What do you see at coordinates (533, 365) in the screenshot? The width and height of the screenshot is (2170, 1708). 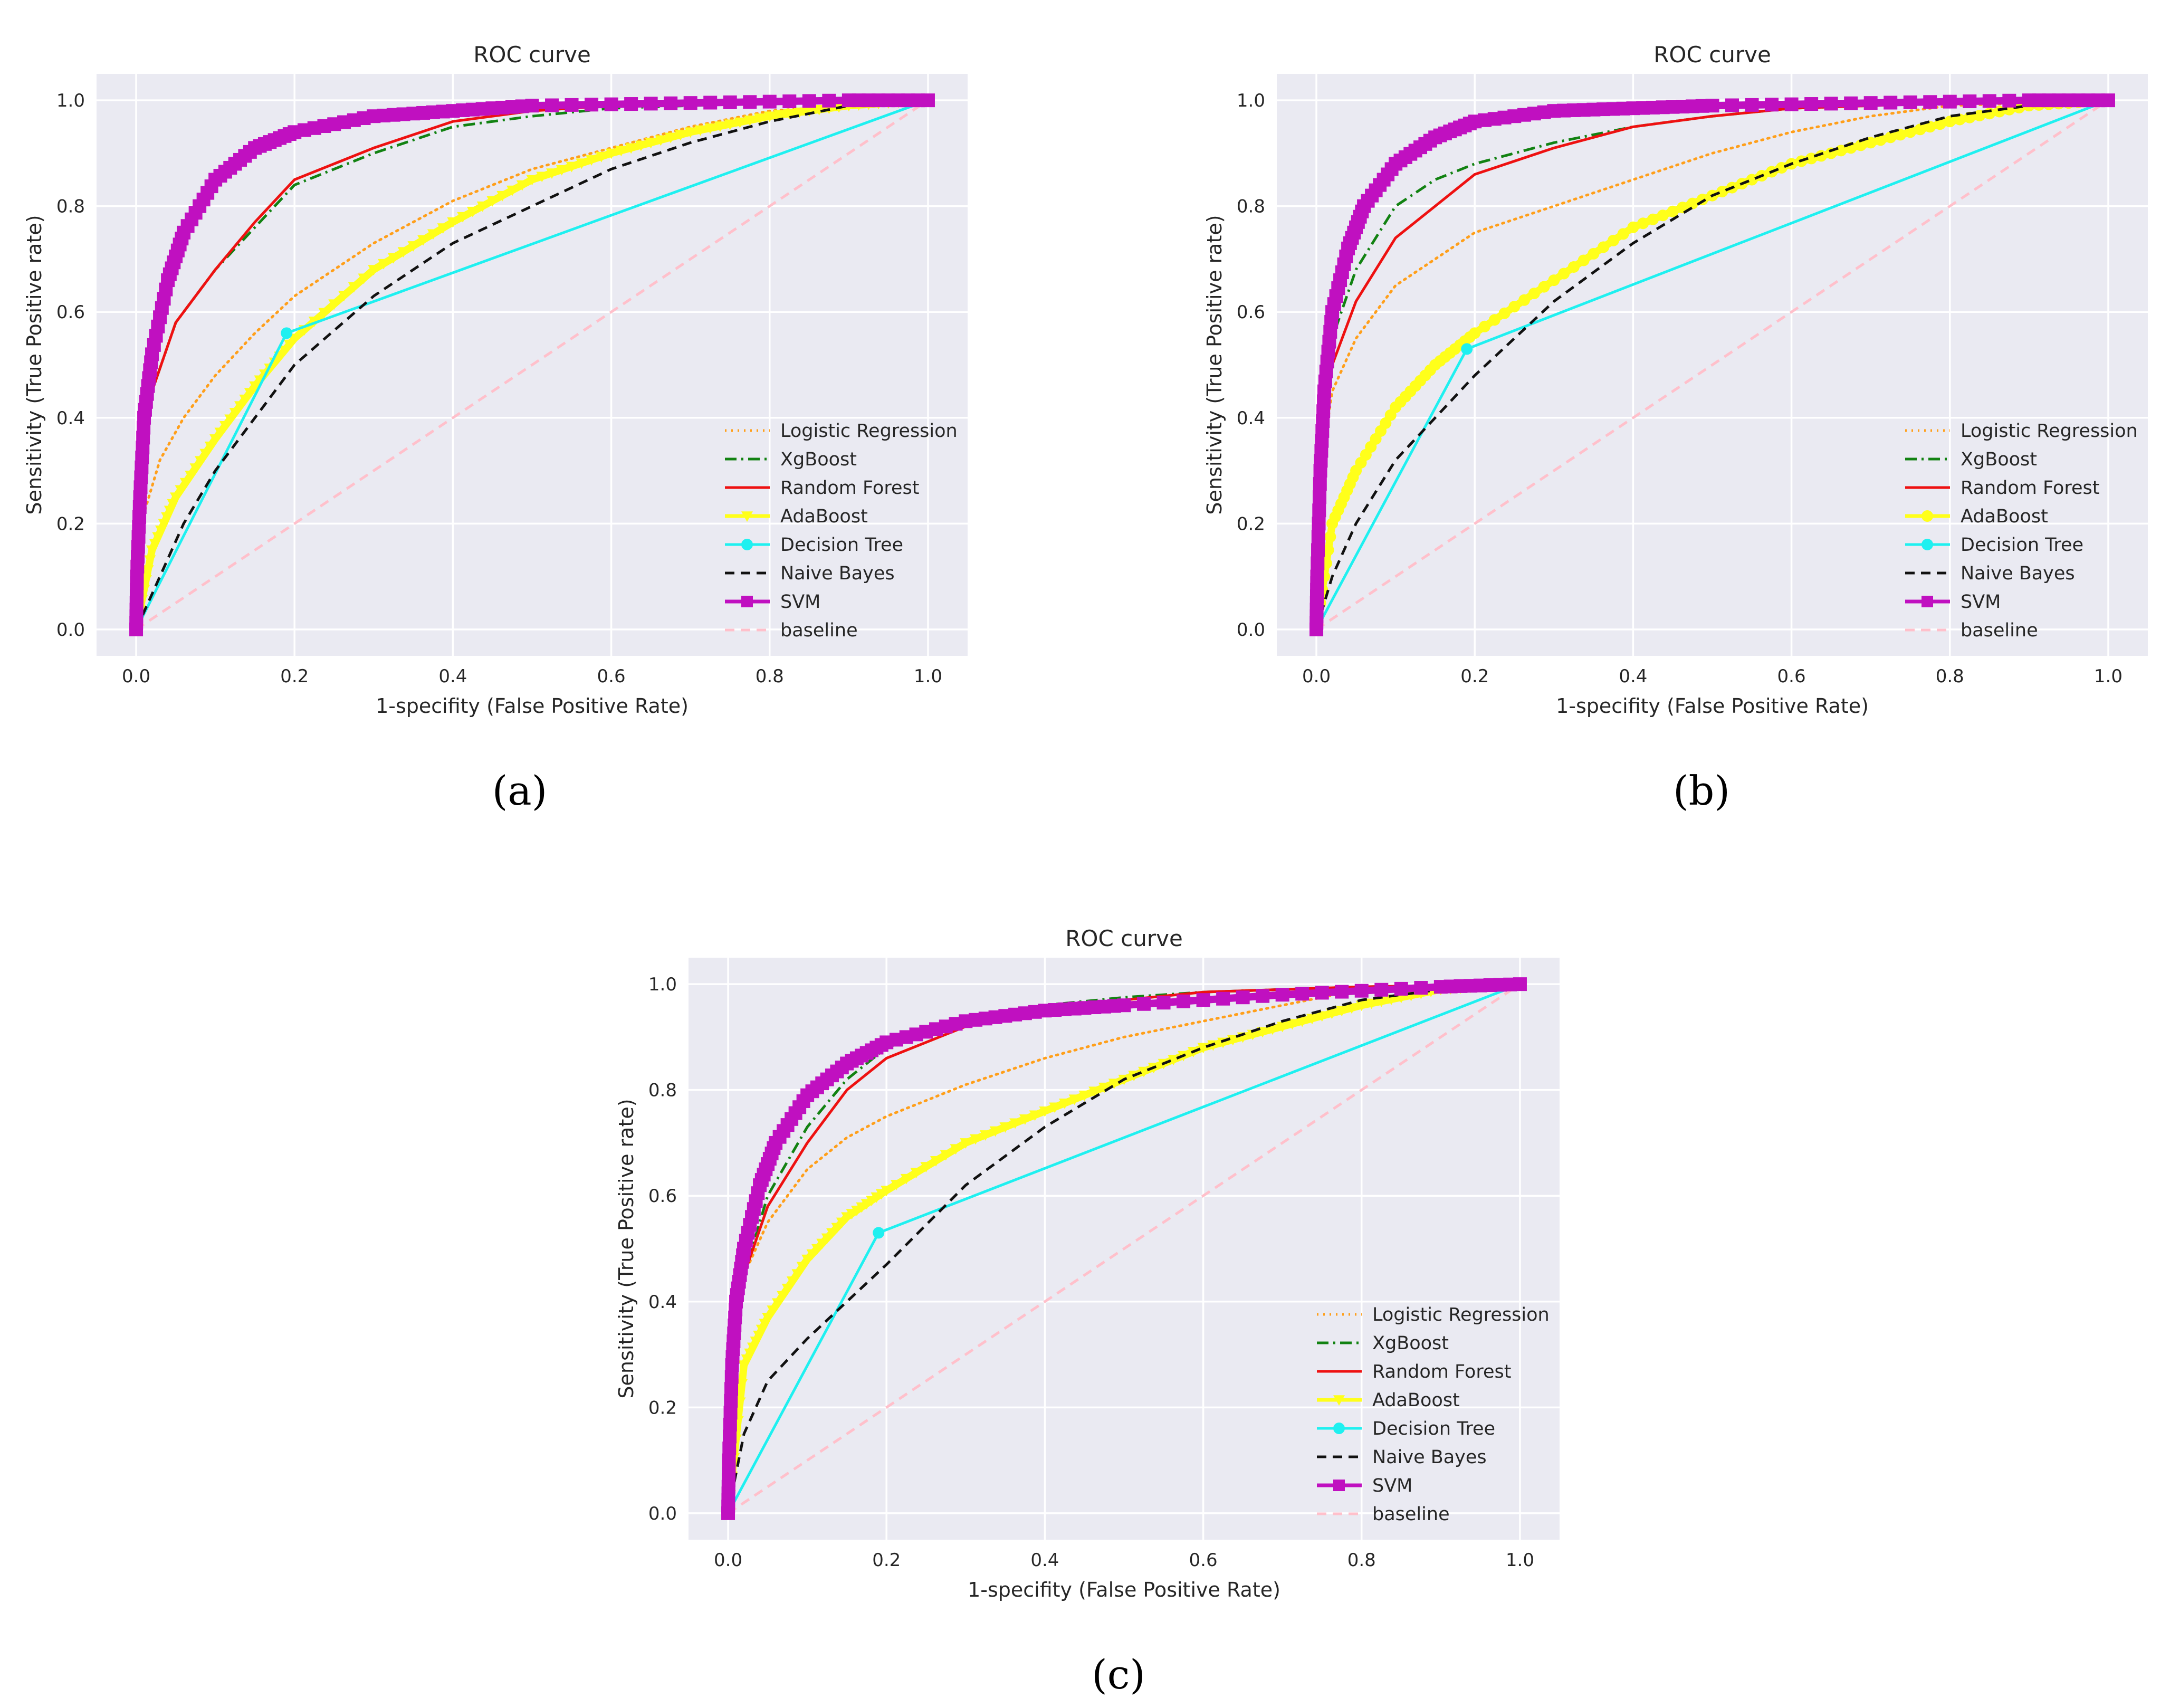 I see `series-line-logistic-regression` at bounding box center [533, 365].